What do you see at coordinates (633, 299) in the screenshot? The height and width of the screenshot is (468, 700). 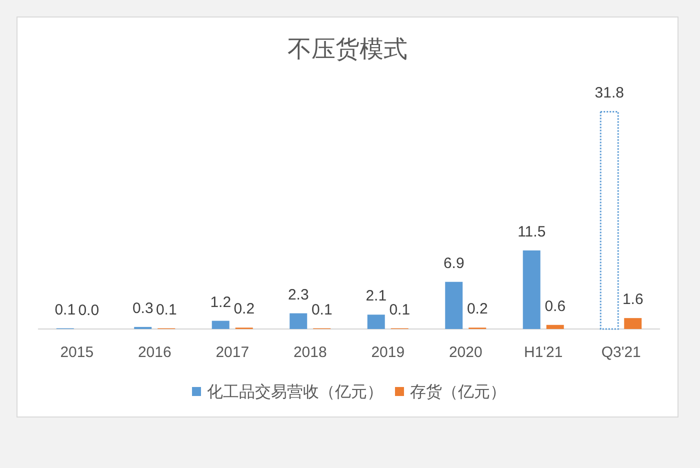 I see `data-label: 1.6` at bounding box center [633, 299].